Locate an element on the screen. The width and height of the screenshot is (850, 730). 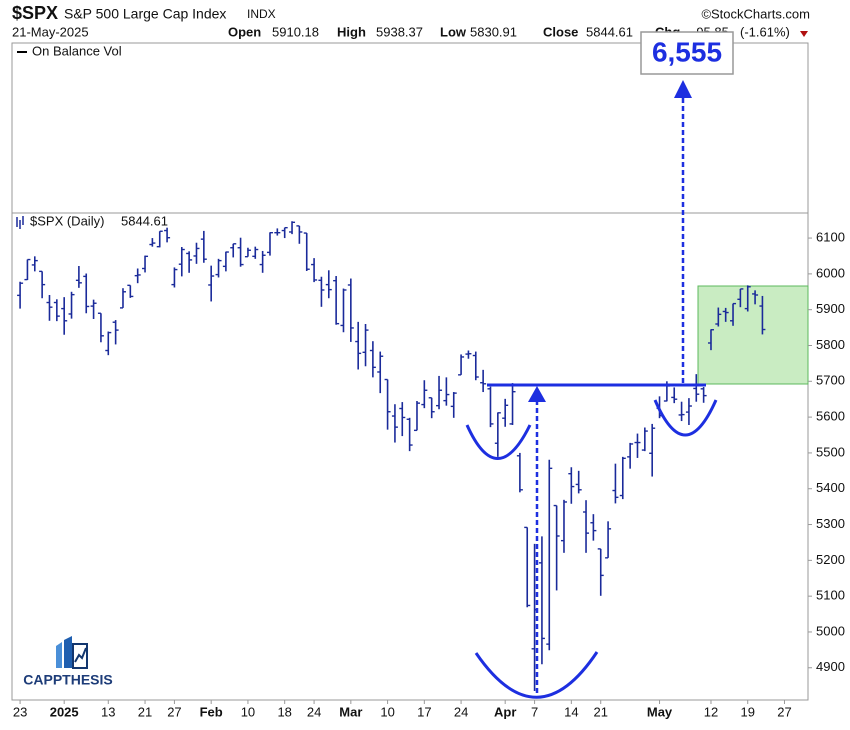
x-tick-label: Feb is located at coordinates (211, 711).